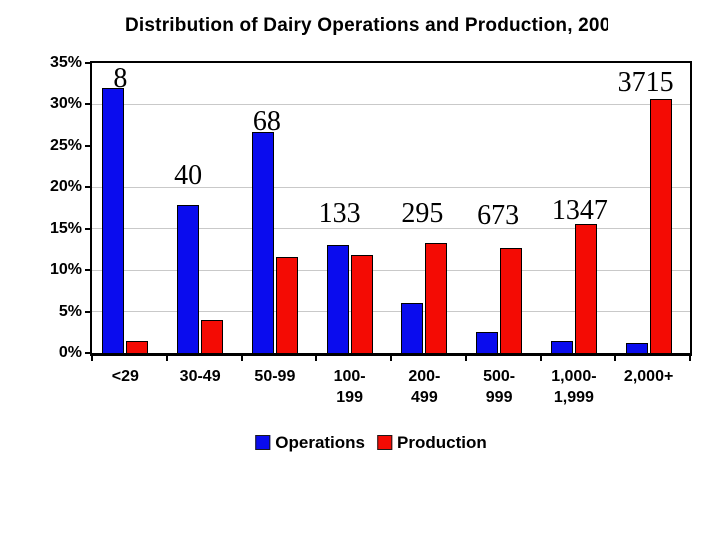 The width and height of the screenshot is (720, 540). Describe the element at coordinates (391, 229) in the screenshot. I see `gridline-15pct` at that location.